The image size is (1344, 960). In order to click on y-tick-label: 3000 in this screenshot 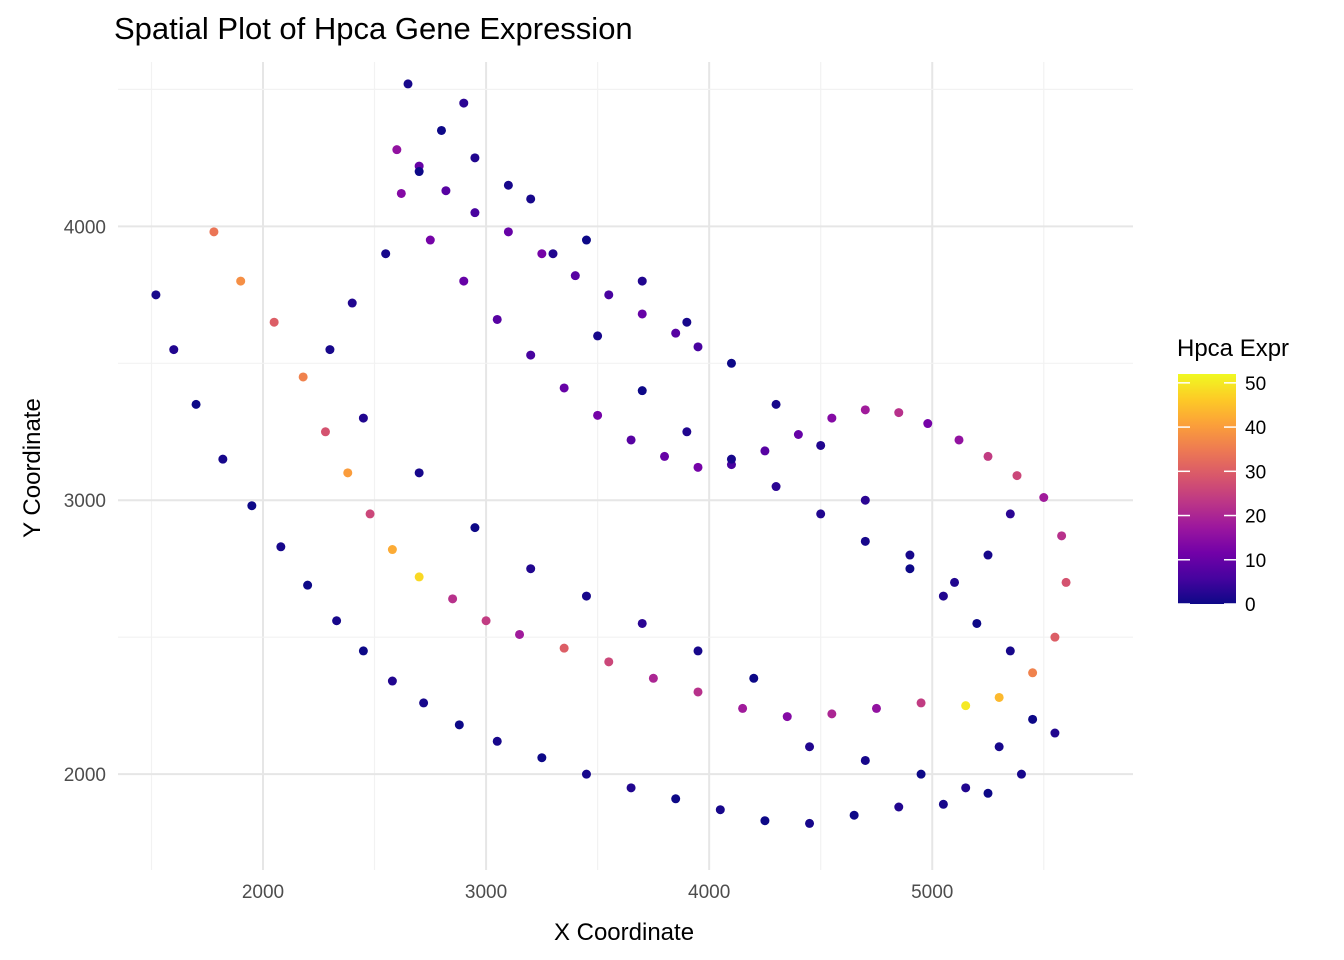, I will do `click(85, 501)`.